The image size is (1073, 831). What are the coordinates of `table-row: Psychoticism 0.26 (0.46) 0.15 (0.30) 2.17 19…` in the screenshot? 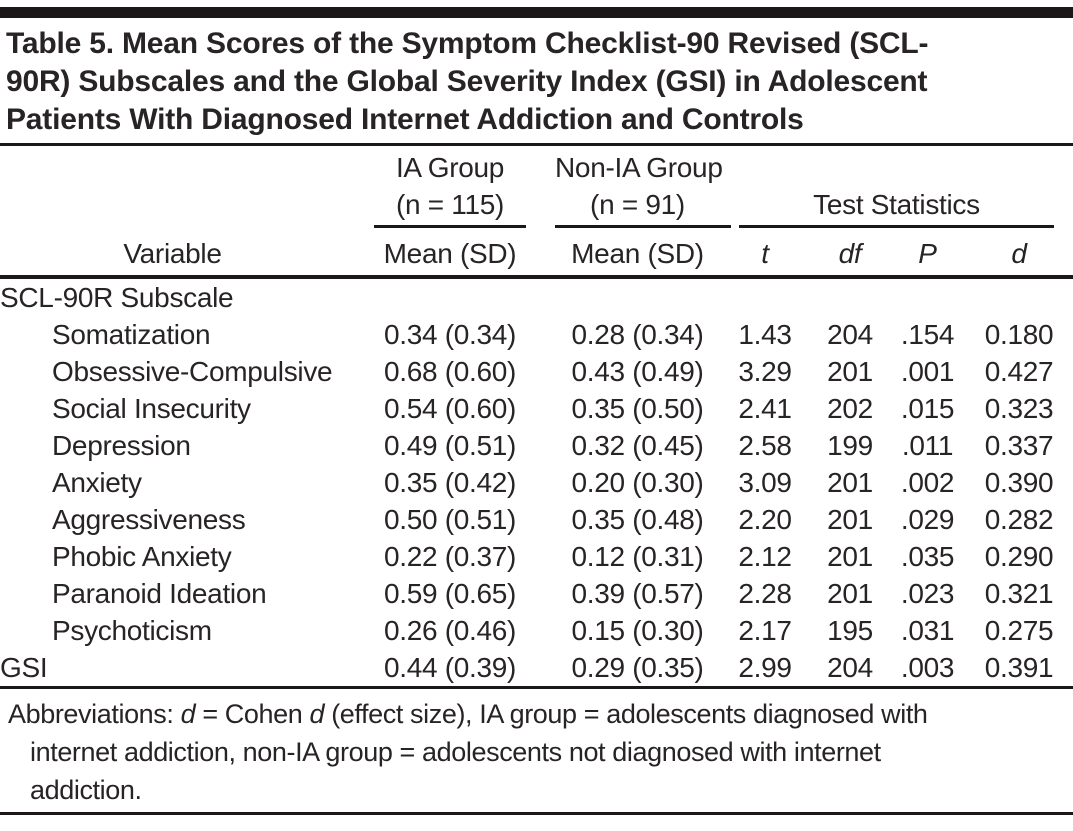 It's located at (536, 630).